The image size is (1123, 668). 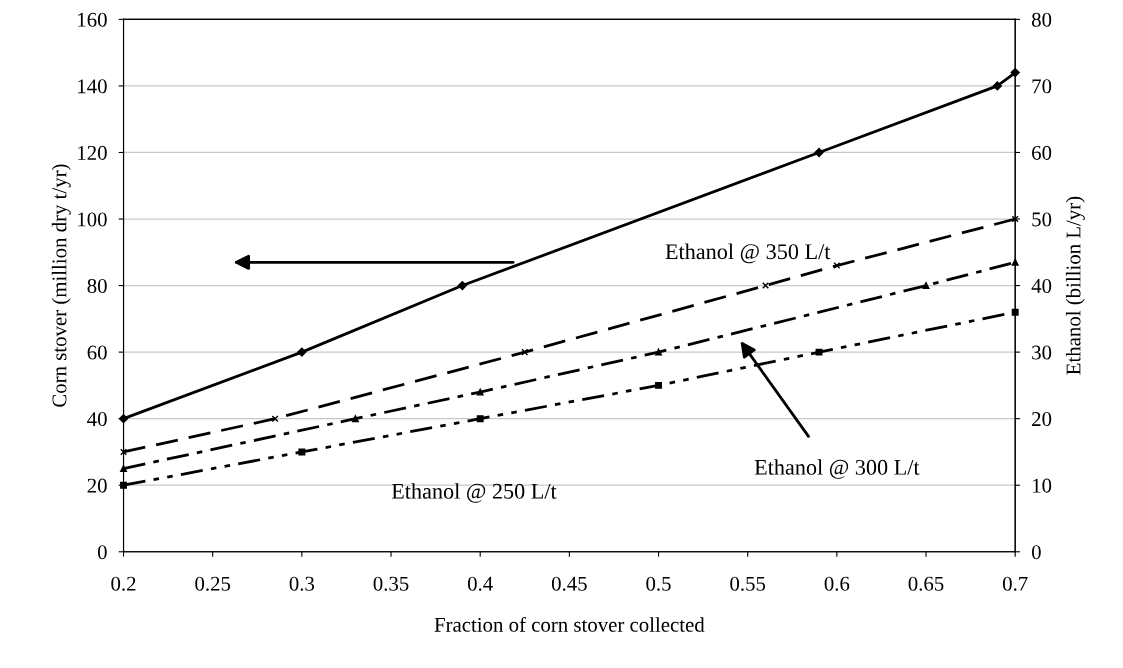 What do you see at coordinates (97, 485) in the screenshot?
I see `y-tick-label: 20` at bounding box center [97, 485].